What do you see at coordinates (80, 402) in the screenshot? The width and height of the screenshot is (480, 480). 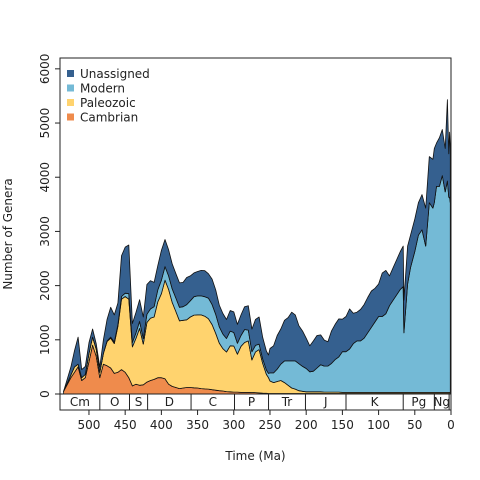 I see `period-label-cm: Cm` at bounding box center [80, 402].